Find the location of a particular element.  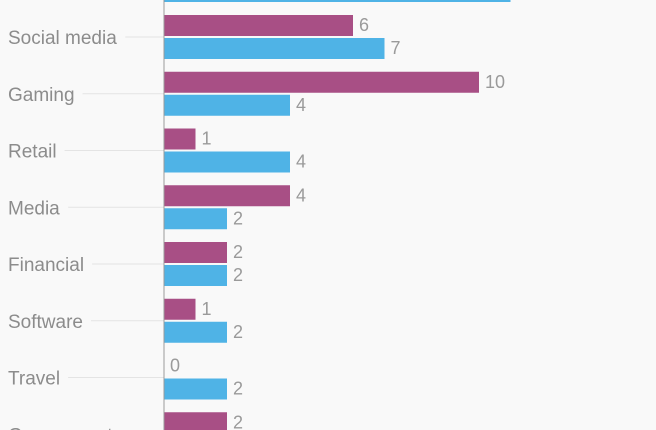

value-label: 7 is located at coordinates (396, 48).